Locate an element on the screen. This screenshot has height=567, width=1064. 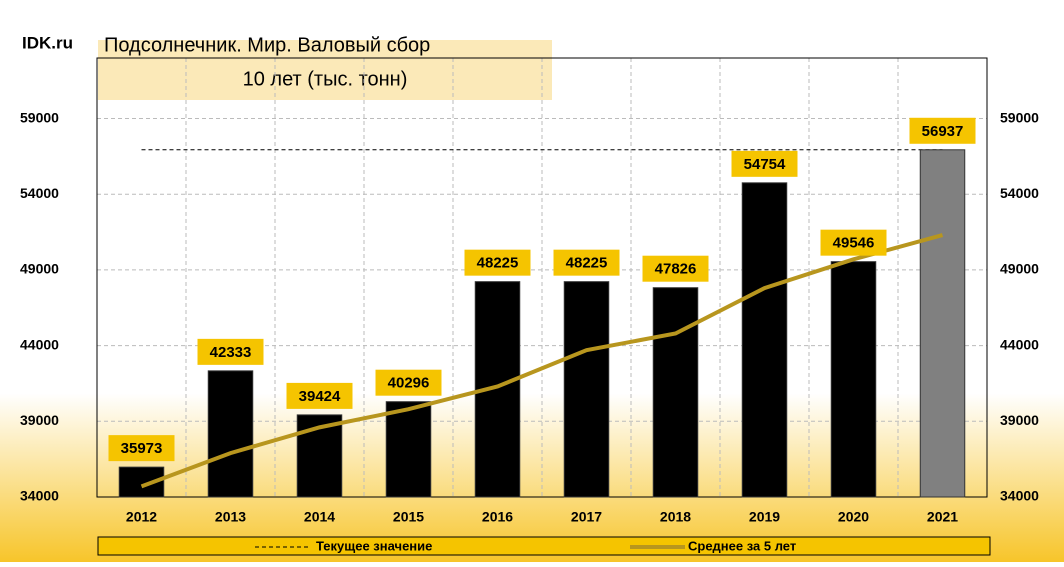
value-label: 35973 is located at coordinates (142, 448).